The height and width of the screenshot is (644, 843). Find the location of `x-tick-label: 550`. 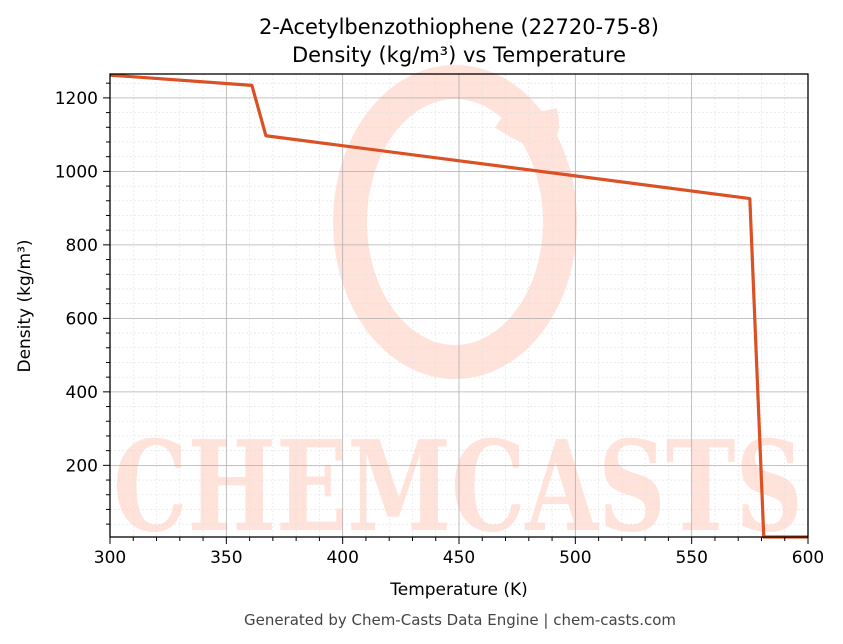

x-tick-label: 550 is located at coordinates (691, 558).